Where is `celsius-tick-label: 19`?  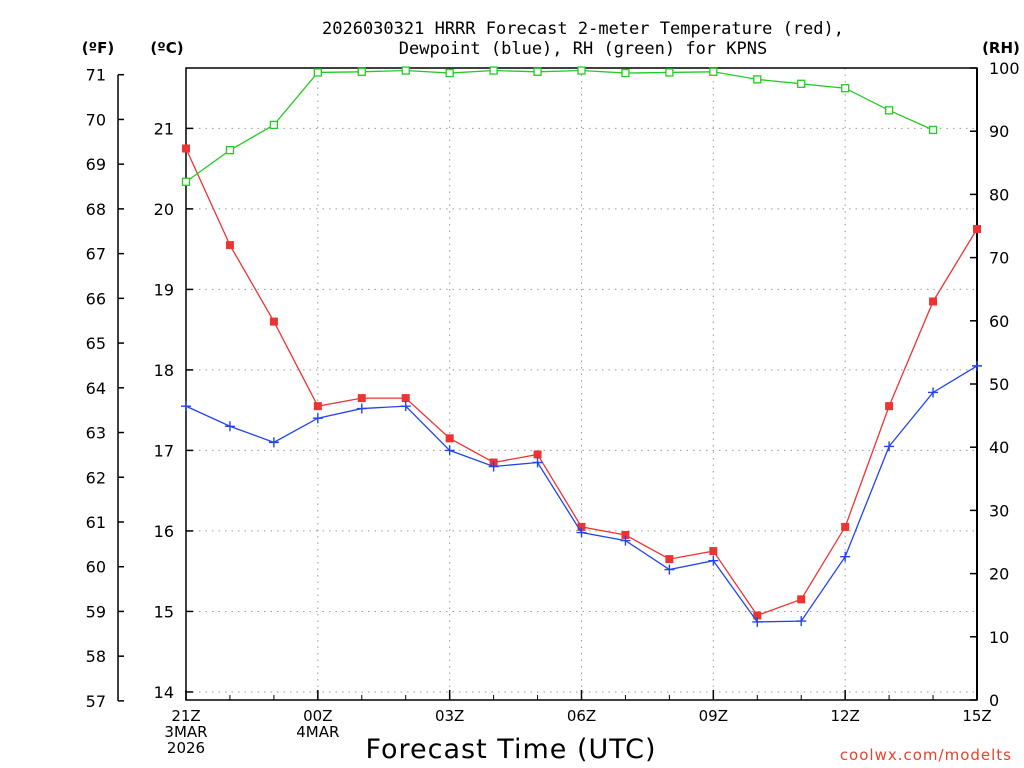 celsius-tick-label: 19 is located at coordinates (164, 289).